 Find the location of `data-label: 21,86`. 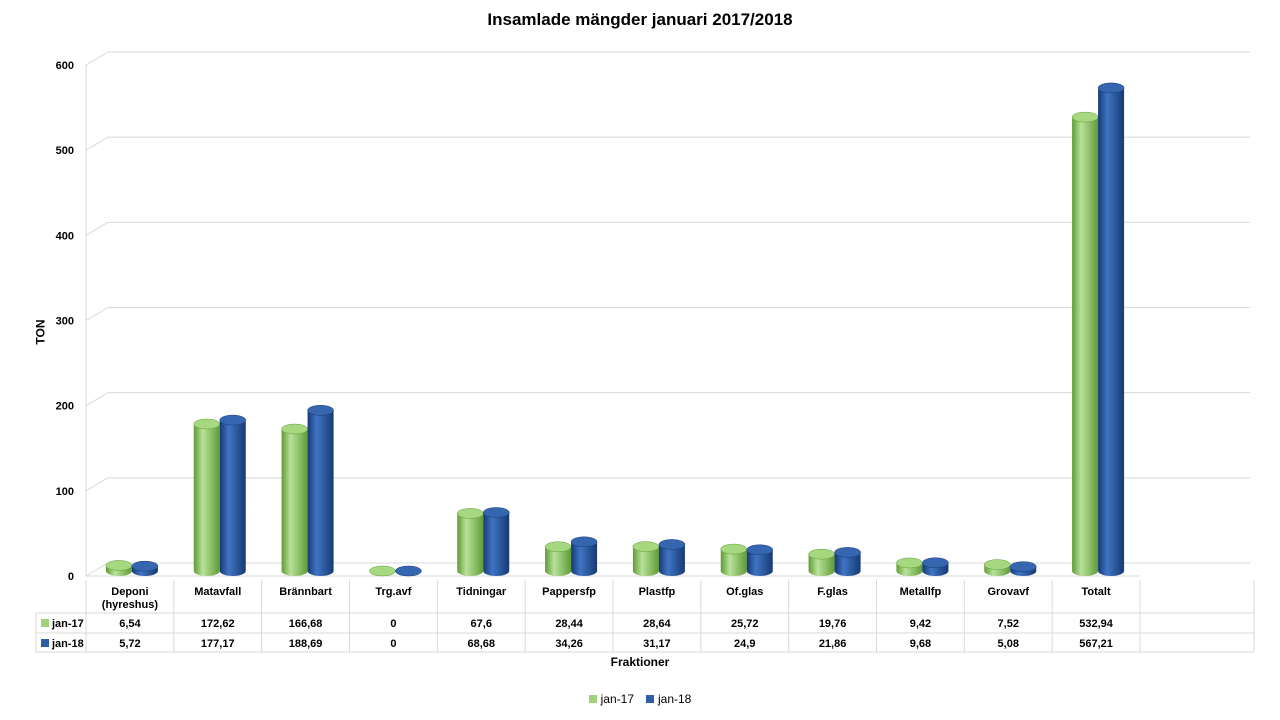

data-label: 21,86 is located at coordinates (833, 644).